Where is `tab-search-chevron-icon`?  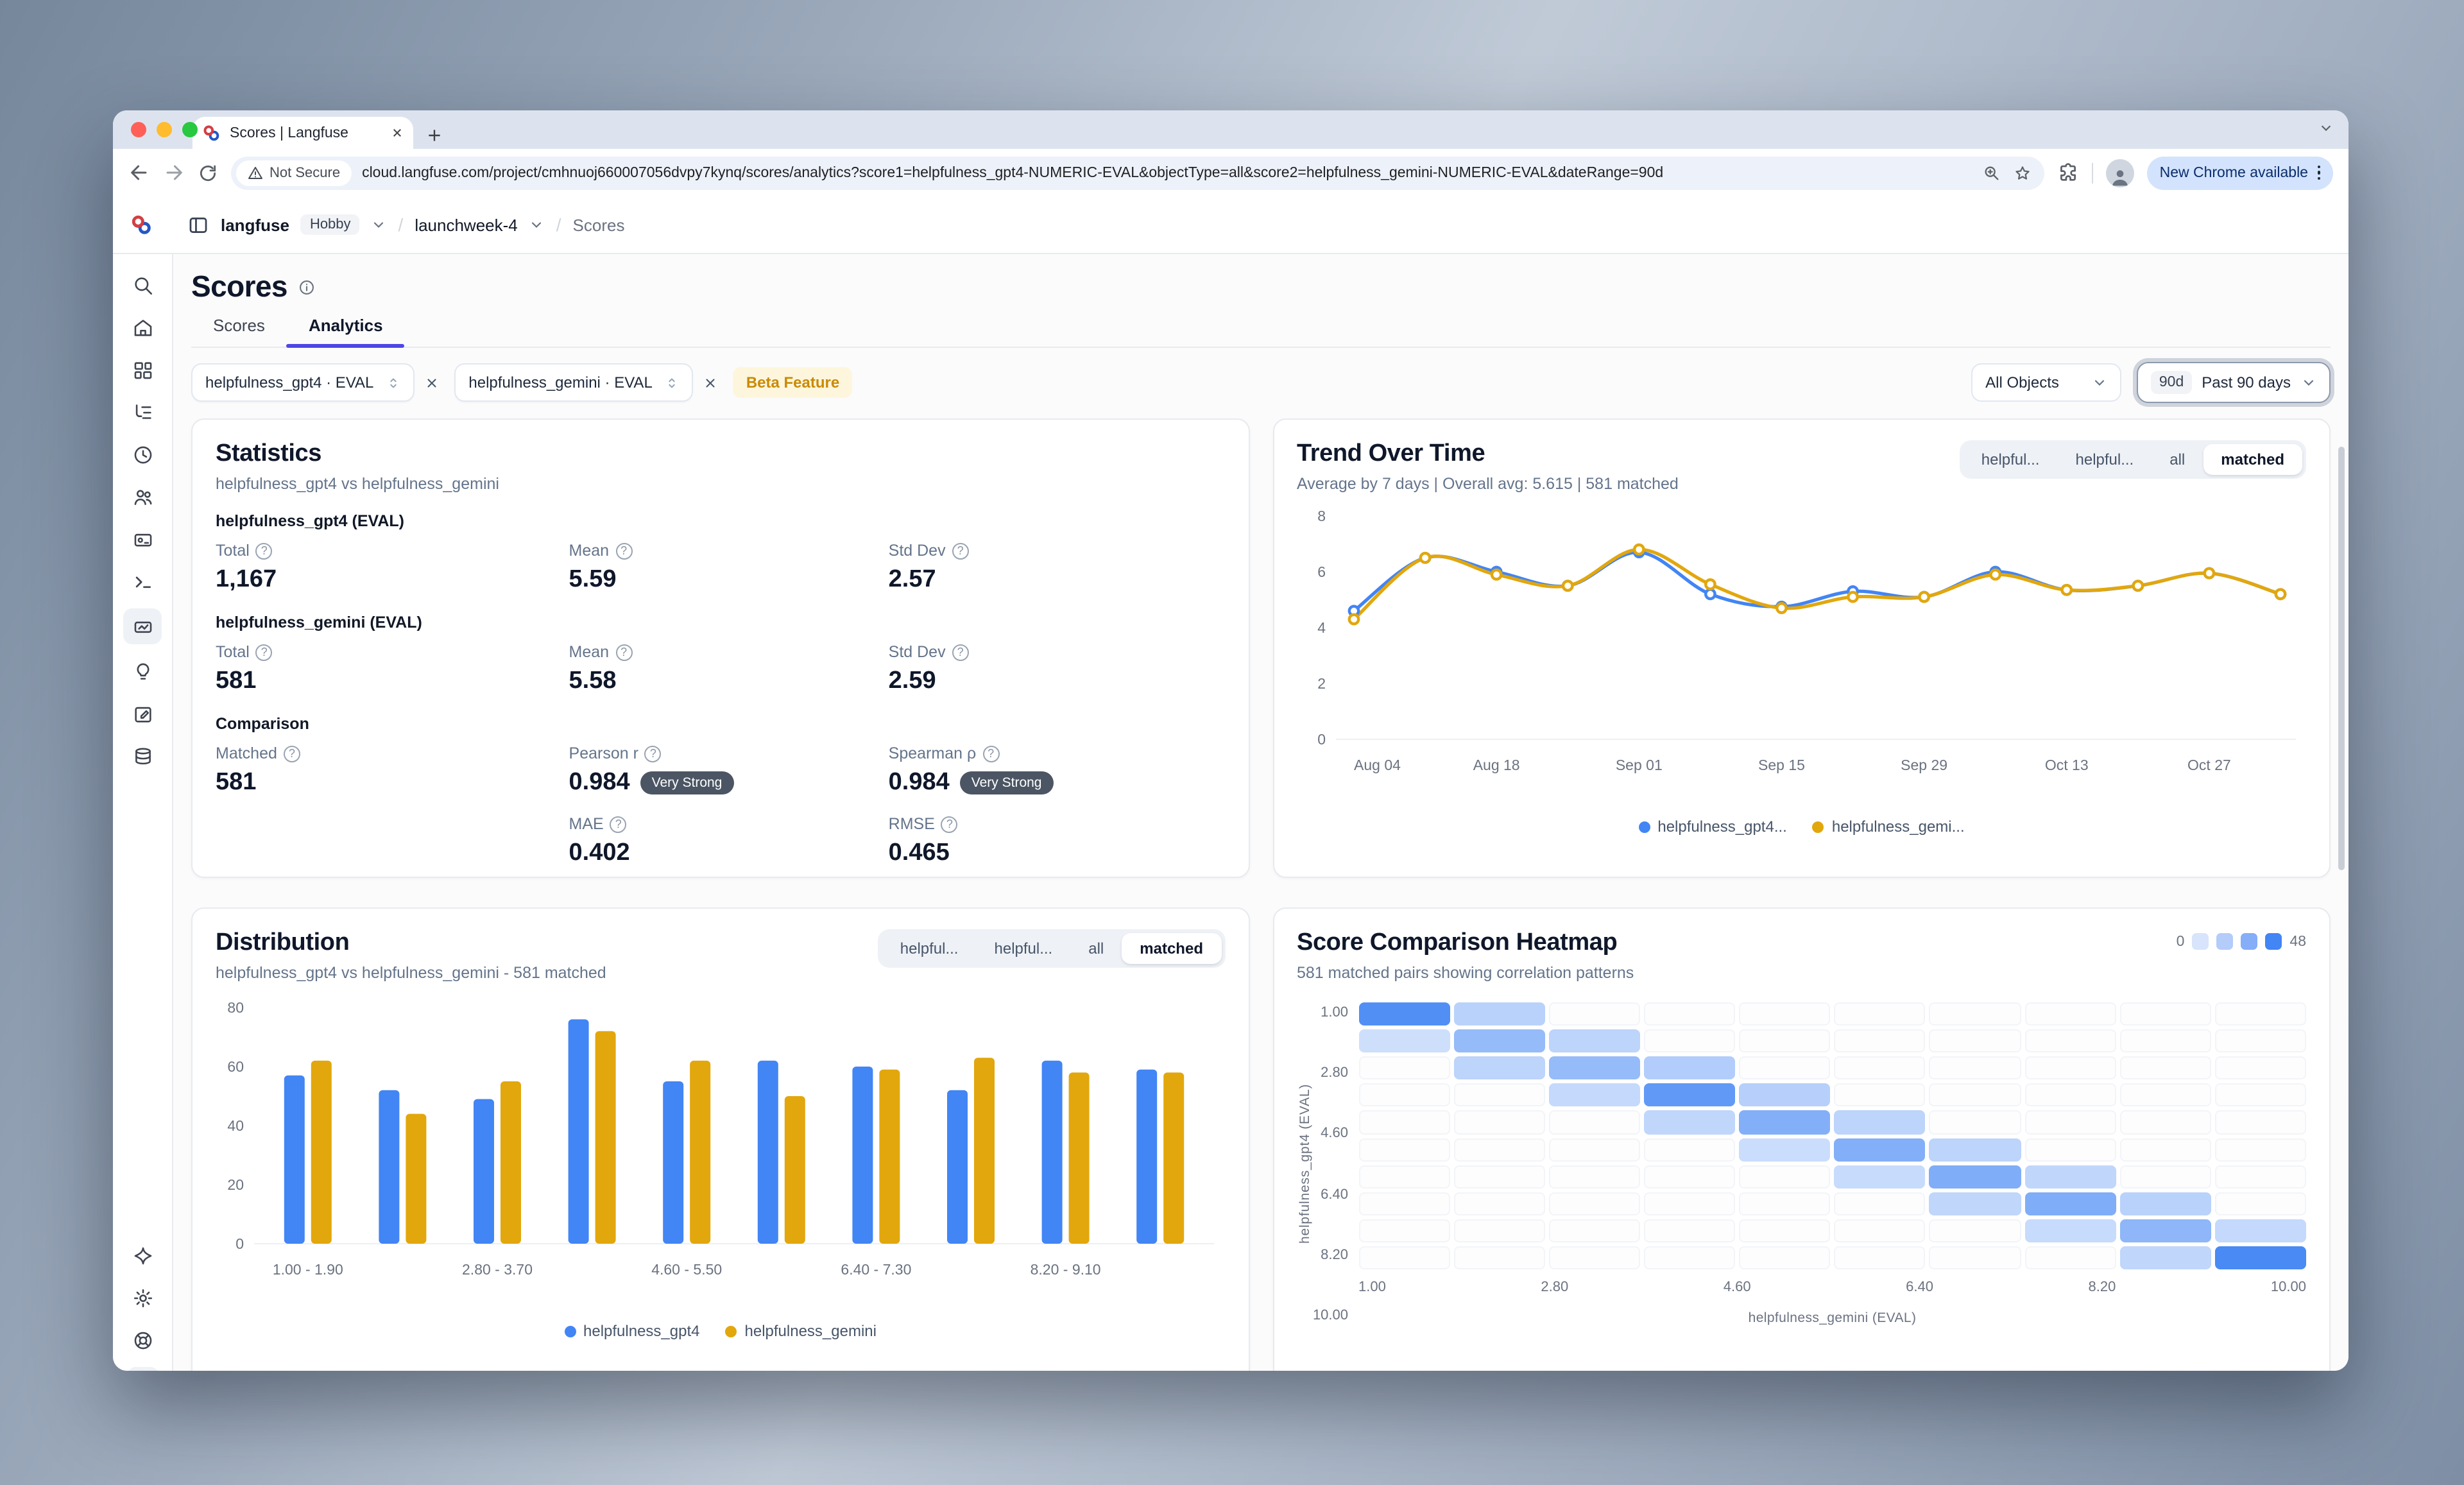
tab-search-chevron-icon is located at coordinates (2326, 128).